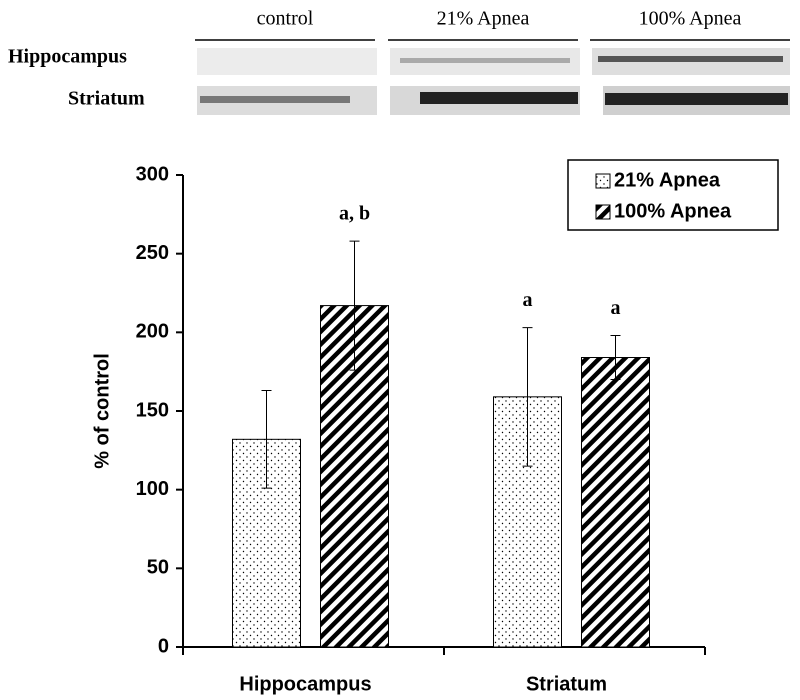 The width and height of the screenshot is (800, 700). Describe the element at coordinates (102, 411) in the screenshot. I see `y-axis-label: % of control` at that location.